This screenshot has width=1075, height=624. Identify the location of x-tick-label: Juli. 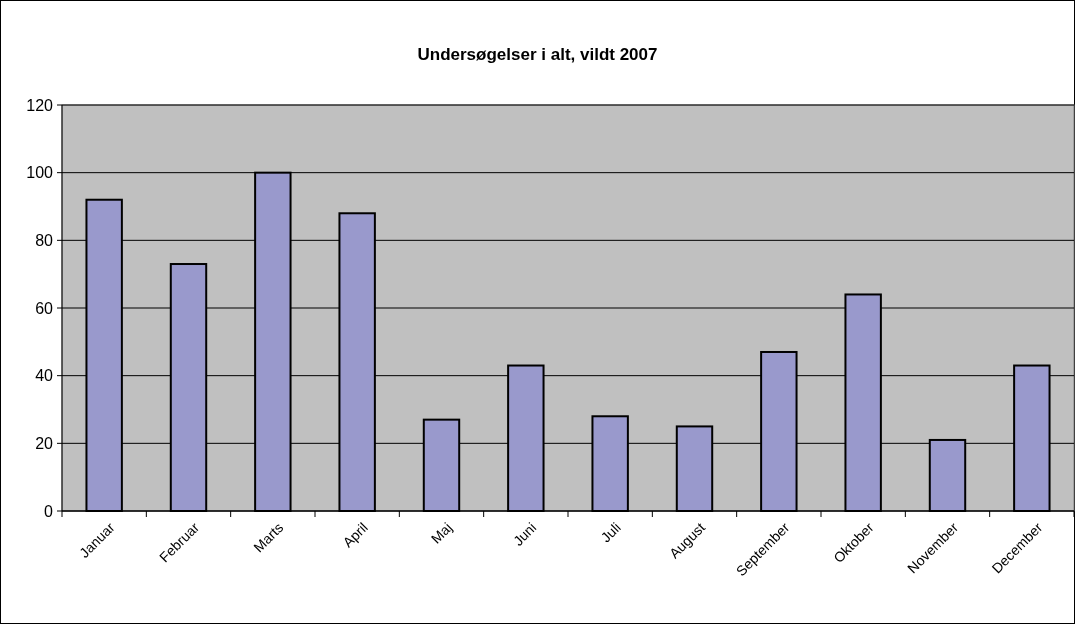
(610, 532).